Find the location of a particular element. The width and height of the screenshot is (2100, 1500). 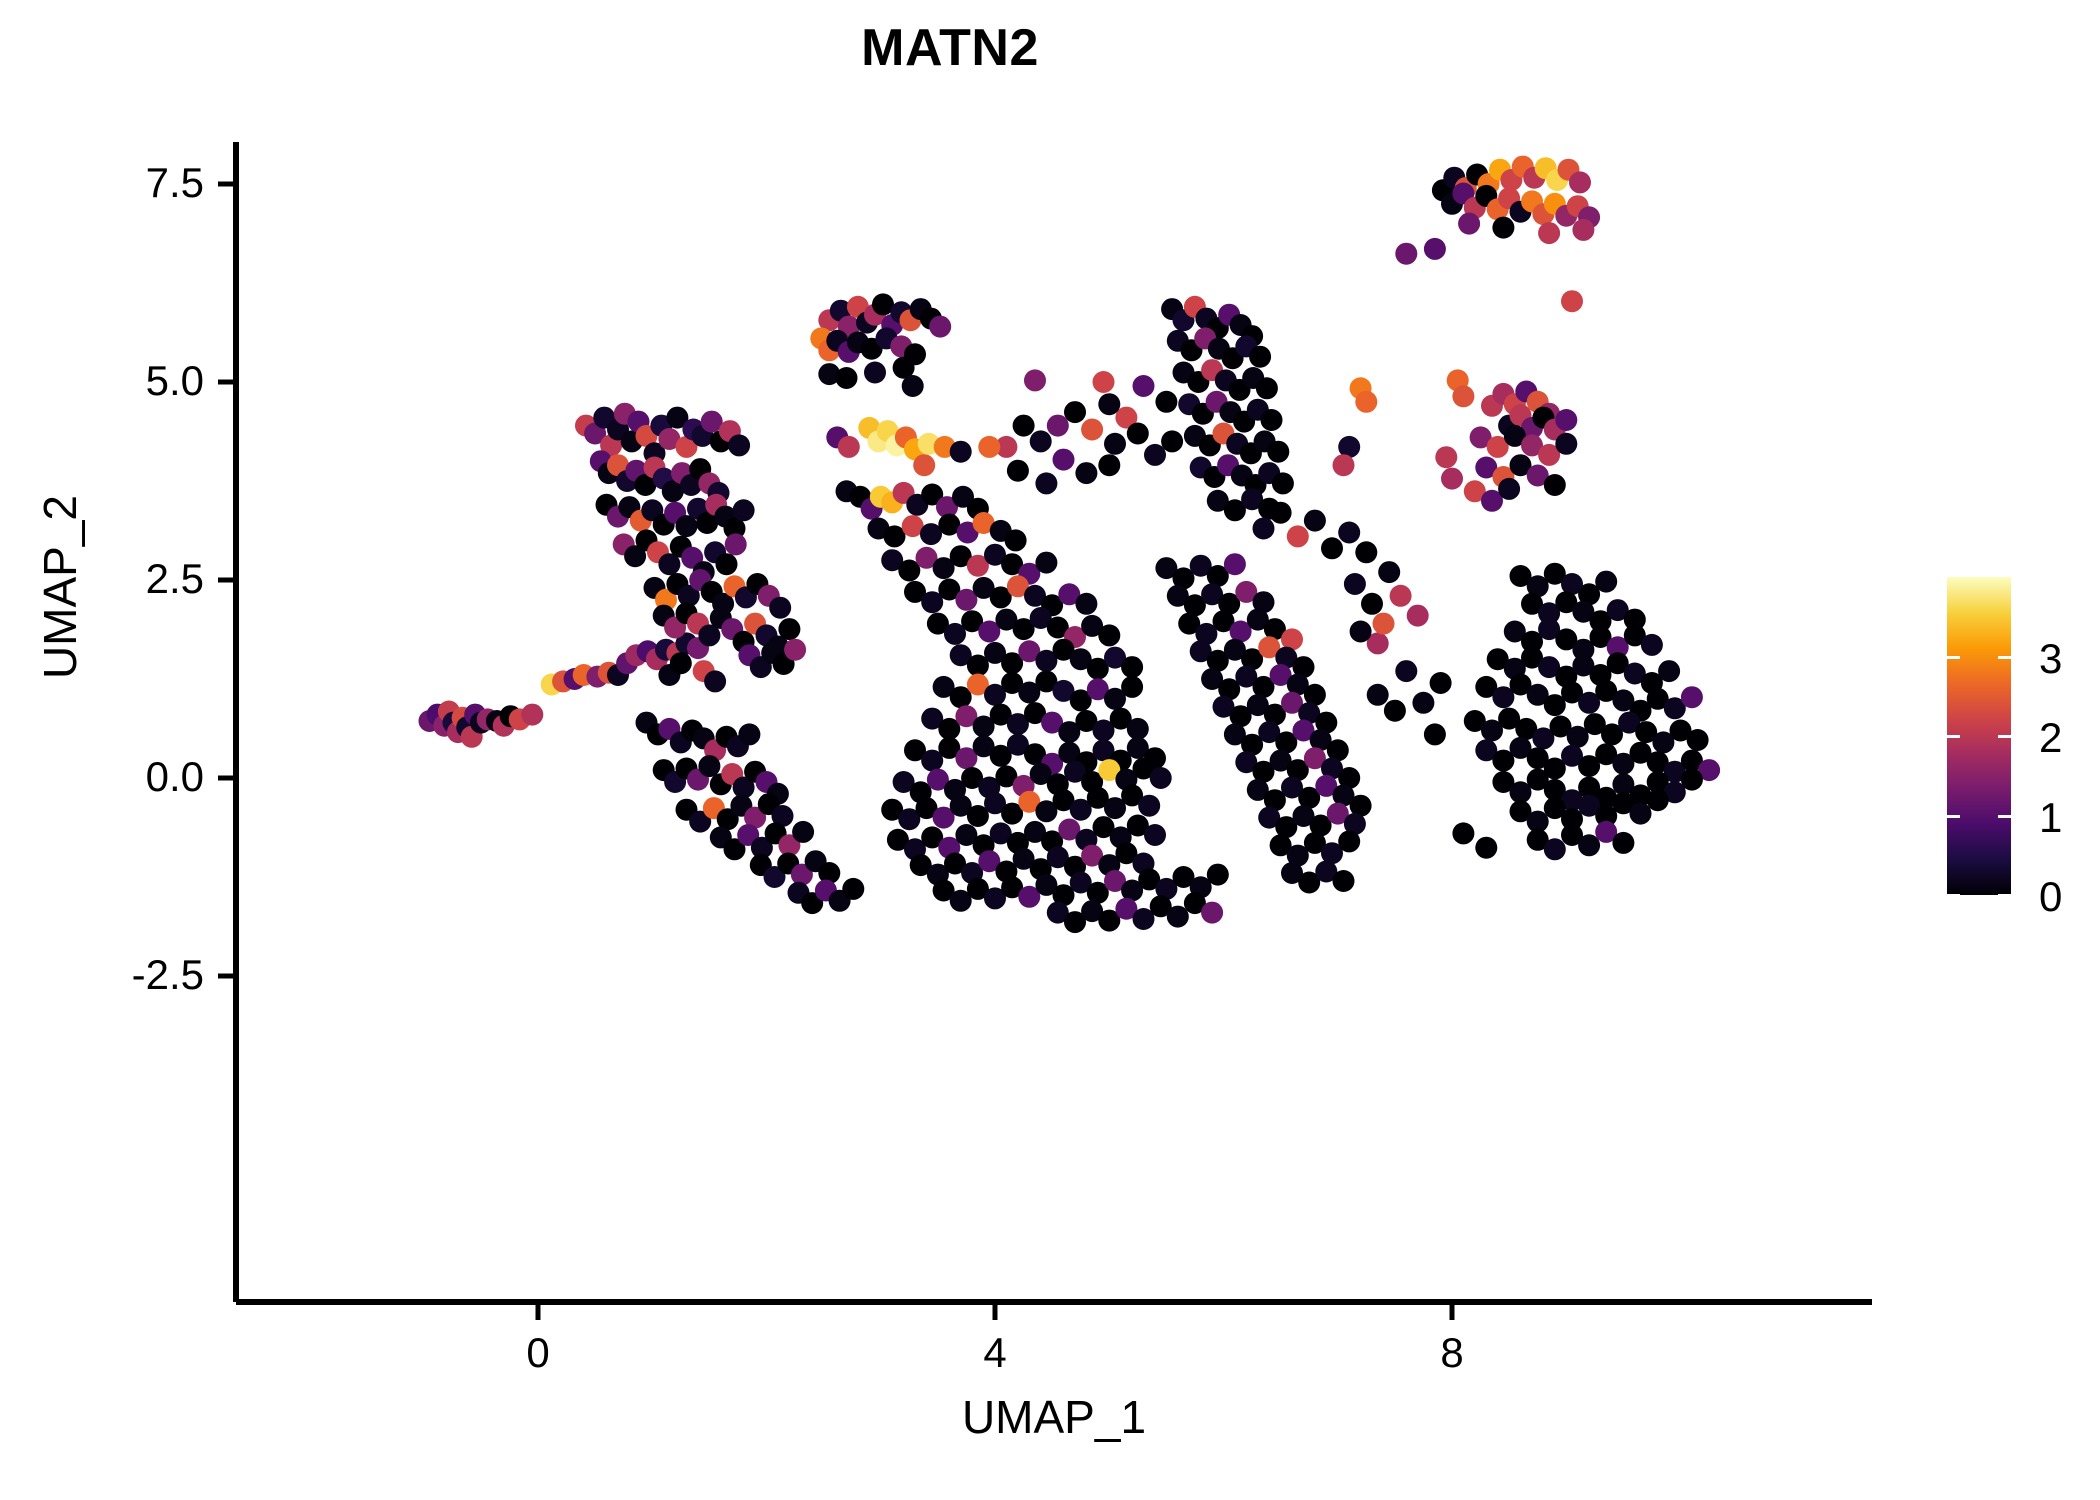

y-tick-label: 0.0 is located at coordinates (174, 776).